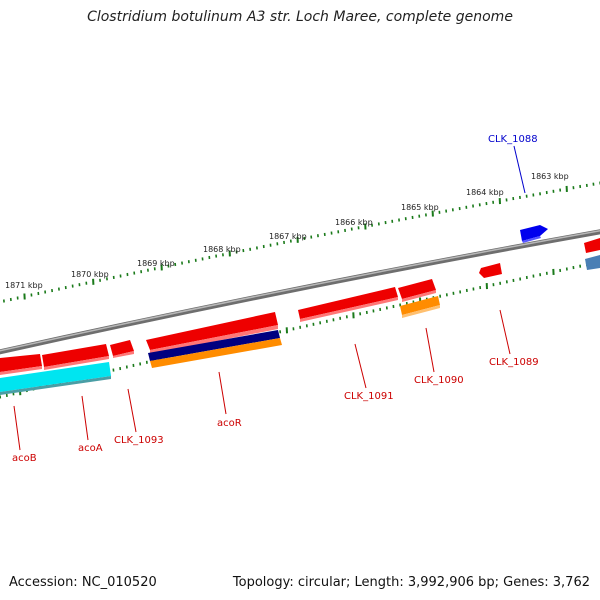 The width and height of the screenshot is (600, 600). I want to click on tick-label: 1865 kbp, so click(420, 207).